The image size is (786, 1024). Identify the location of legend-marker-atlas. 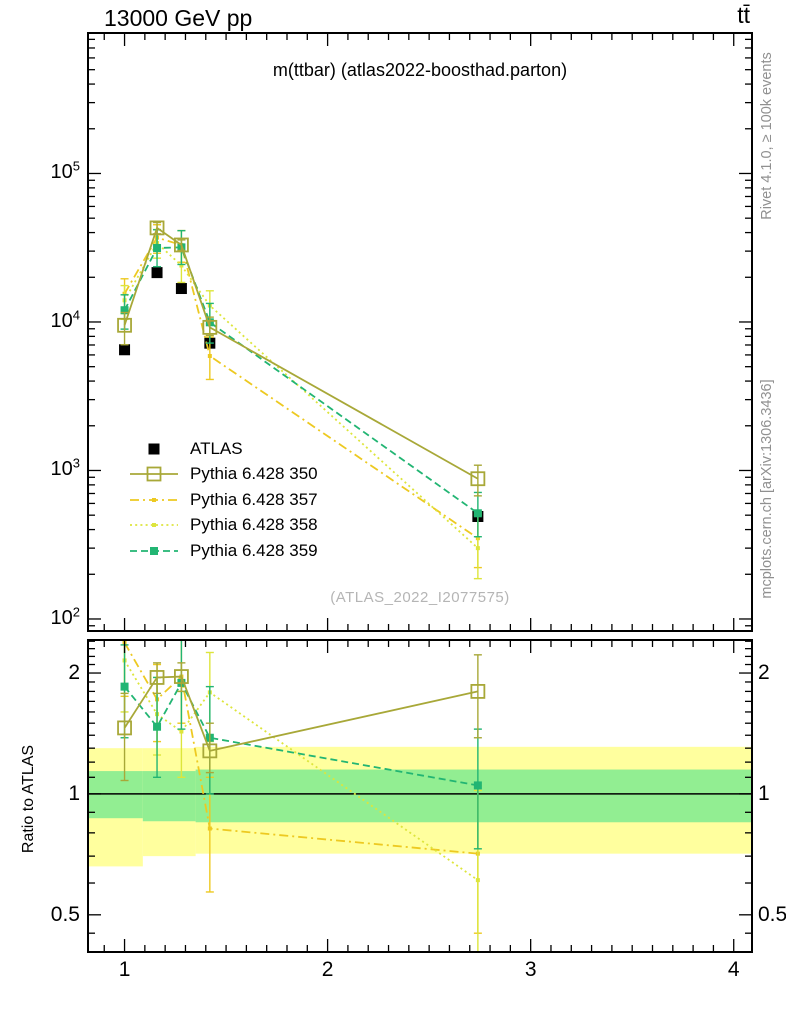
(154, 448).